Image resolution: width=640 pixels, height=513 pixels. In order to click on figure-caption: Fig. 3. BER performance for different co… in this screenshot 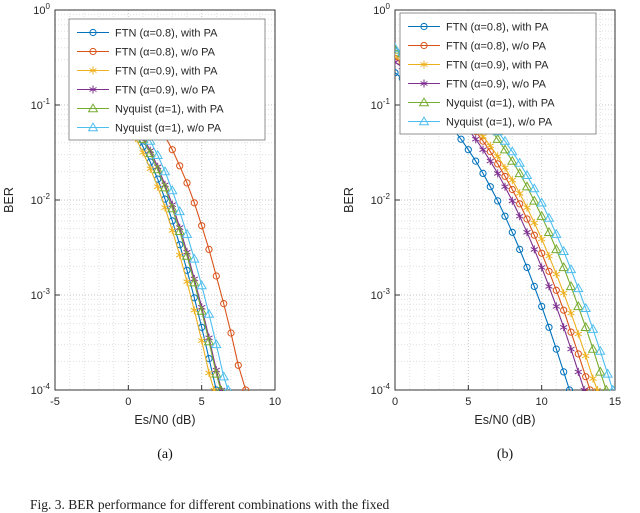, I will do `click(210, 504)`.